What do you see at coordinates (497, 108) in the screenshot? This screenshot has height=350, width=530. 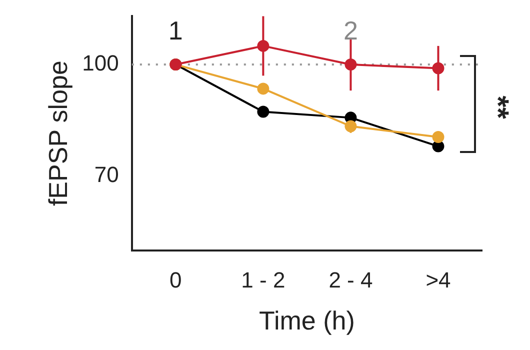 I see `annotation: **` at bounding box center [497, 108].